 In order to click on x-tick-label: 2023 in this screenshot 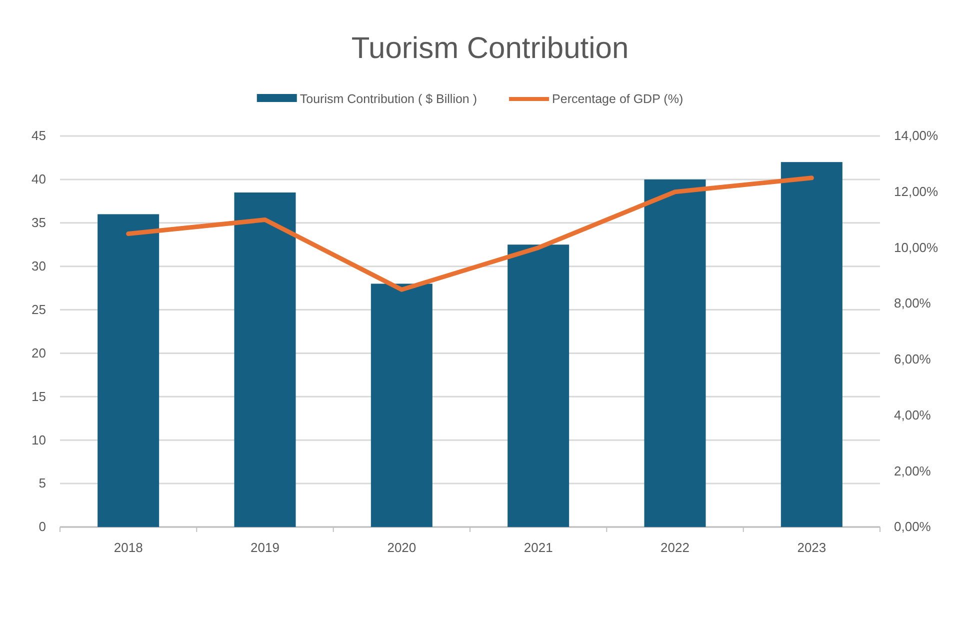, I will do `click(811, 548)`.